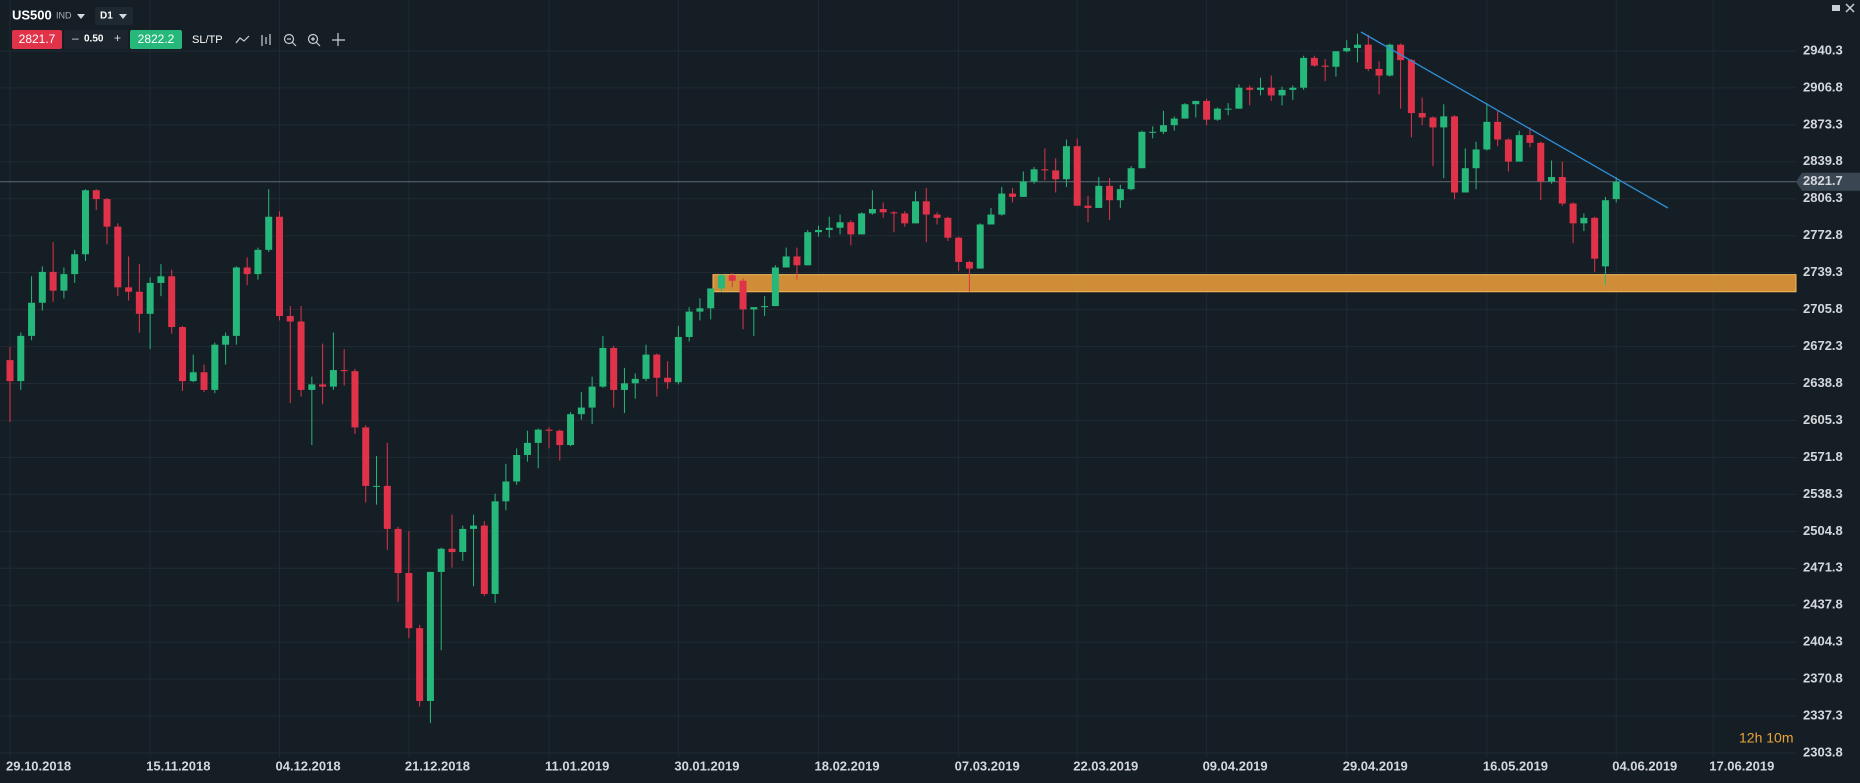 The image size is (1860, 783). I want to click on timeframe-box, so click(114, 16).